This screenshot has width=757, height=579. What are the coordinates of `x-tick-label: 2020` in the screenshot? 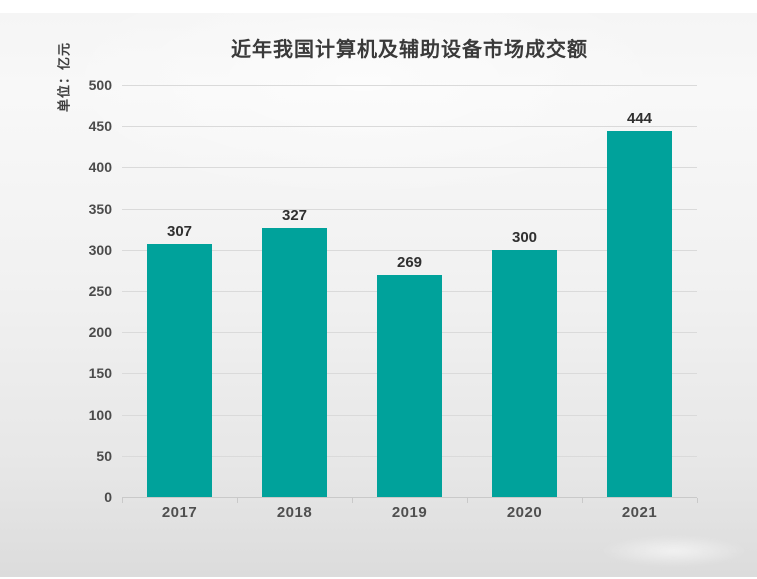 It's located at (524, 512).